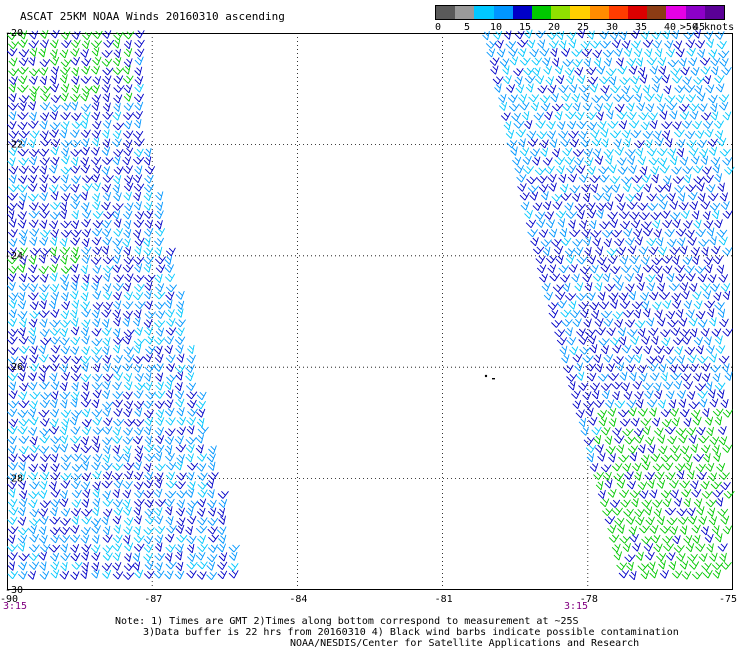 This screenshot has width=740, height=650. Describe the element at coordinates (641, 27) in the screenshot. I see `legend-label: 35` at that location.